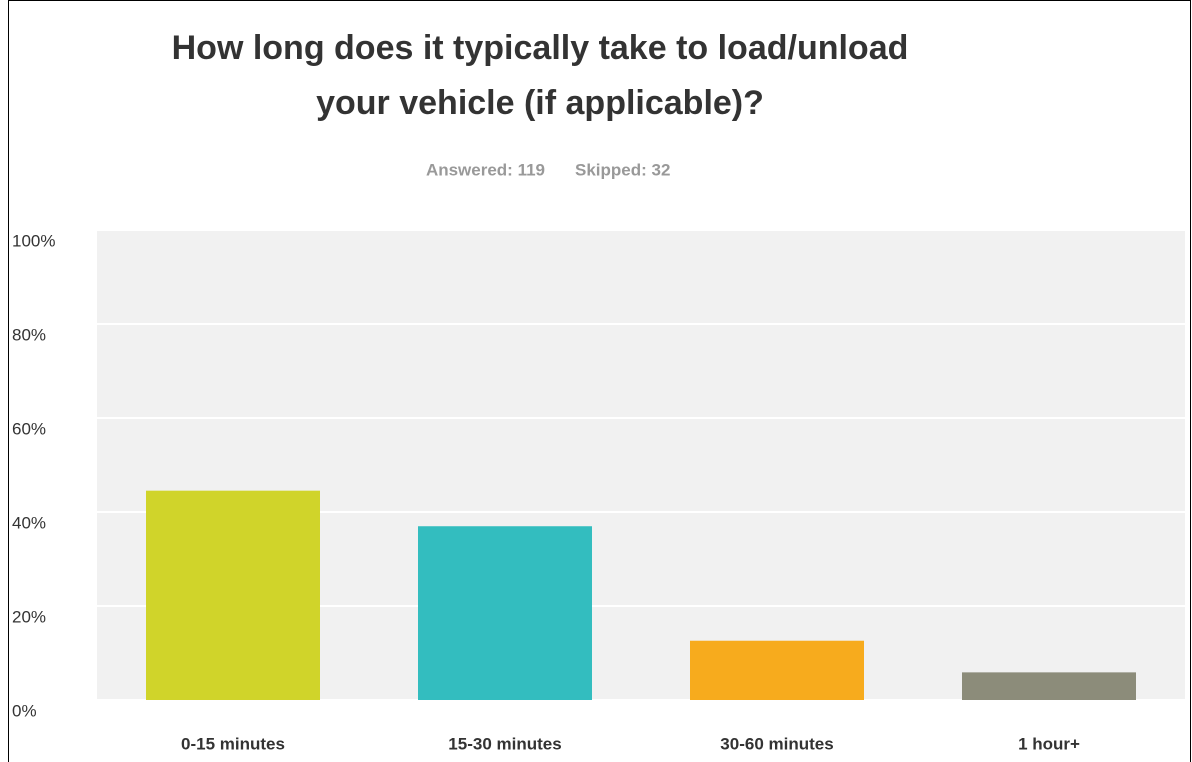 This screenshot has width=1192, height=762. What do you see at coordinates (504, 743) in the screenshot?
I see `x-tick-label: 15-30 minutes` at bounding box center [504, 743].